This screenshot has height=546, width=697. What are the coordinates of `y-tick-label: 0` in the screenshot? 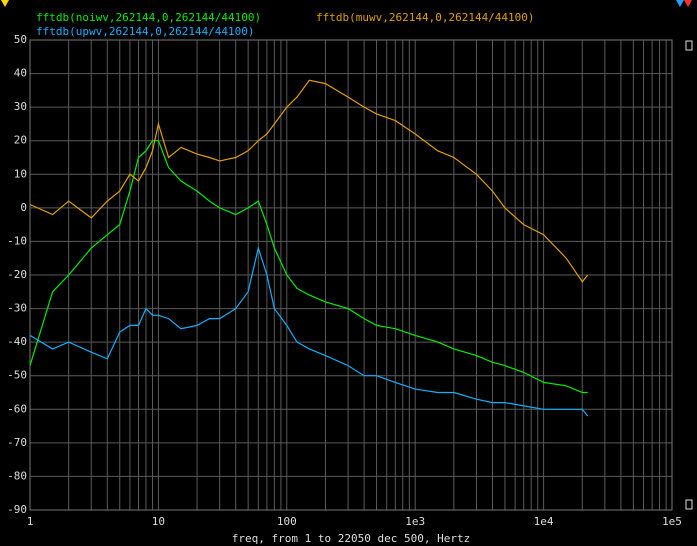 It's located at (23, 207).